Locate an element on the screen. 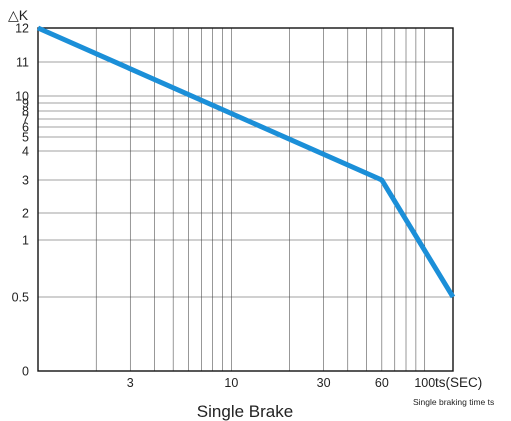 The width and height of the screenshot is (511, 421). y-tick-0: 0 is located at coordinates (25, 372).